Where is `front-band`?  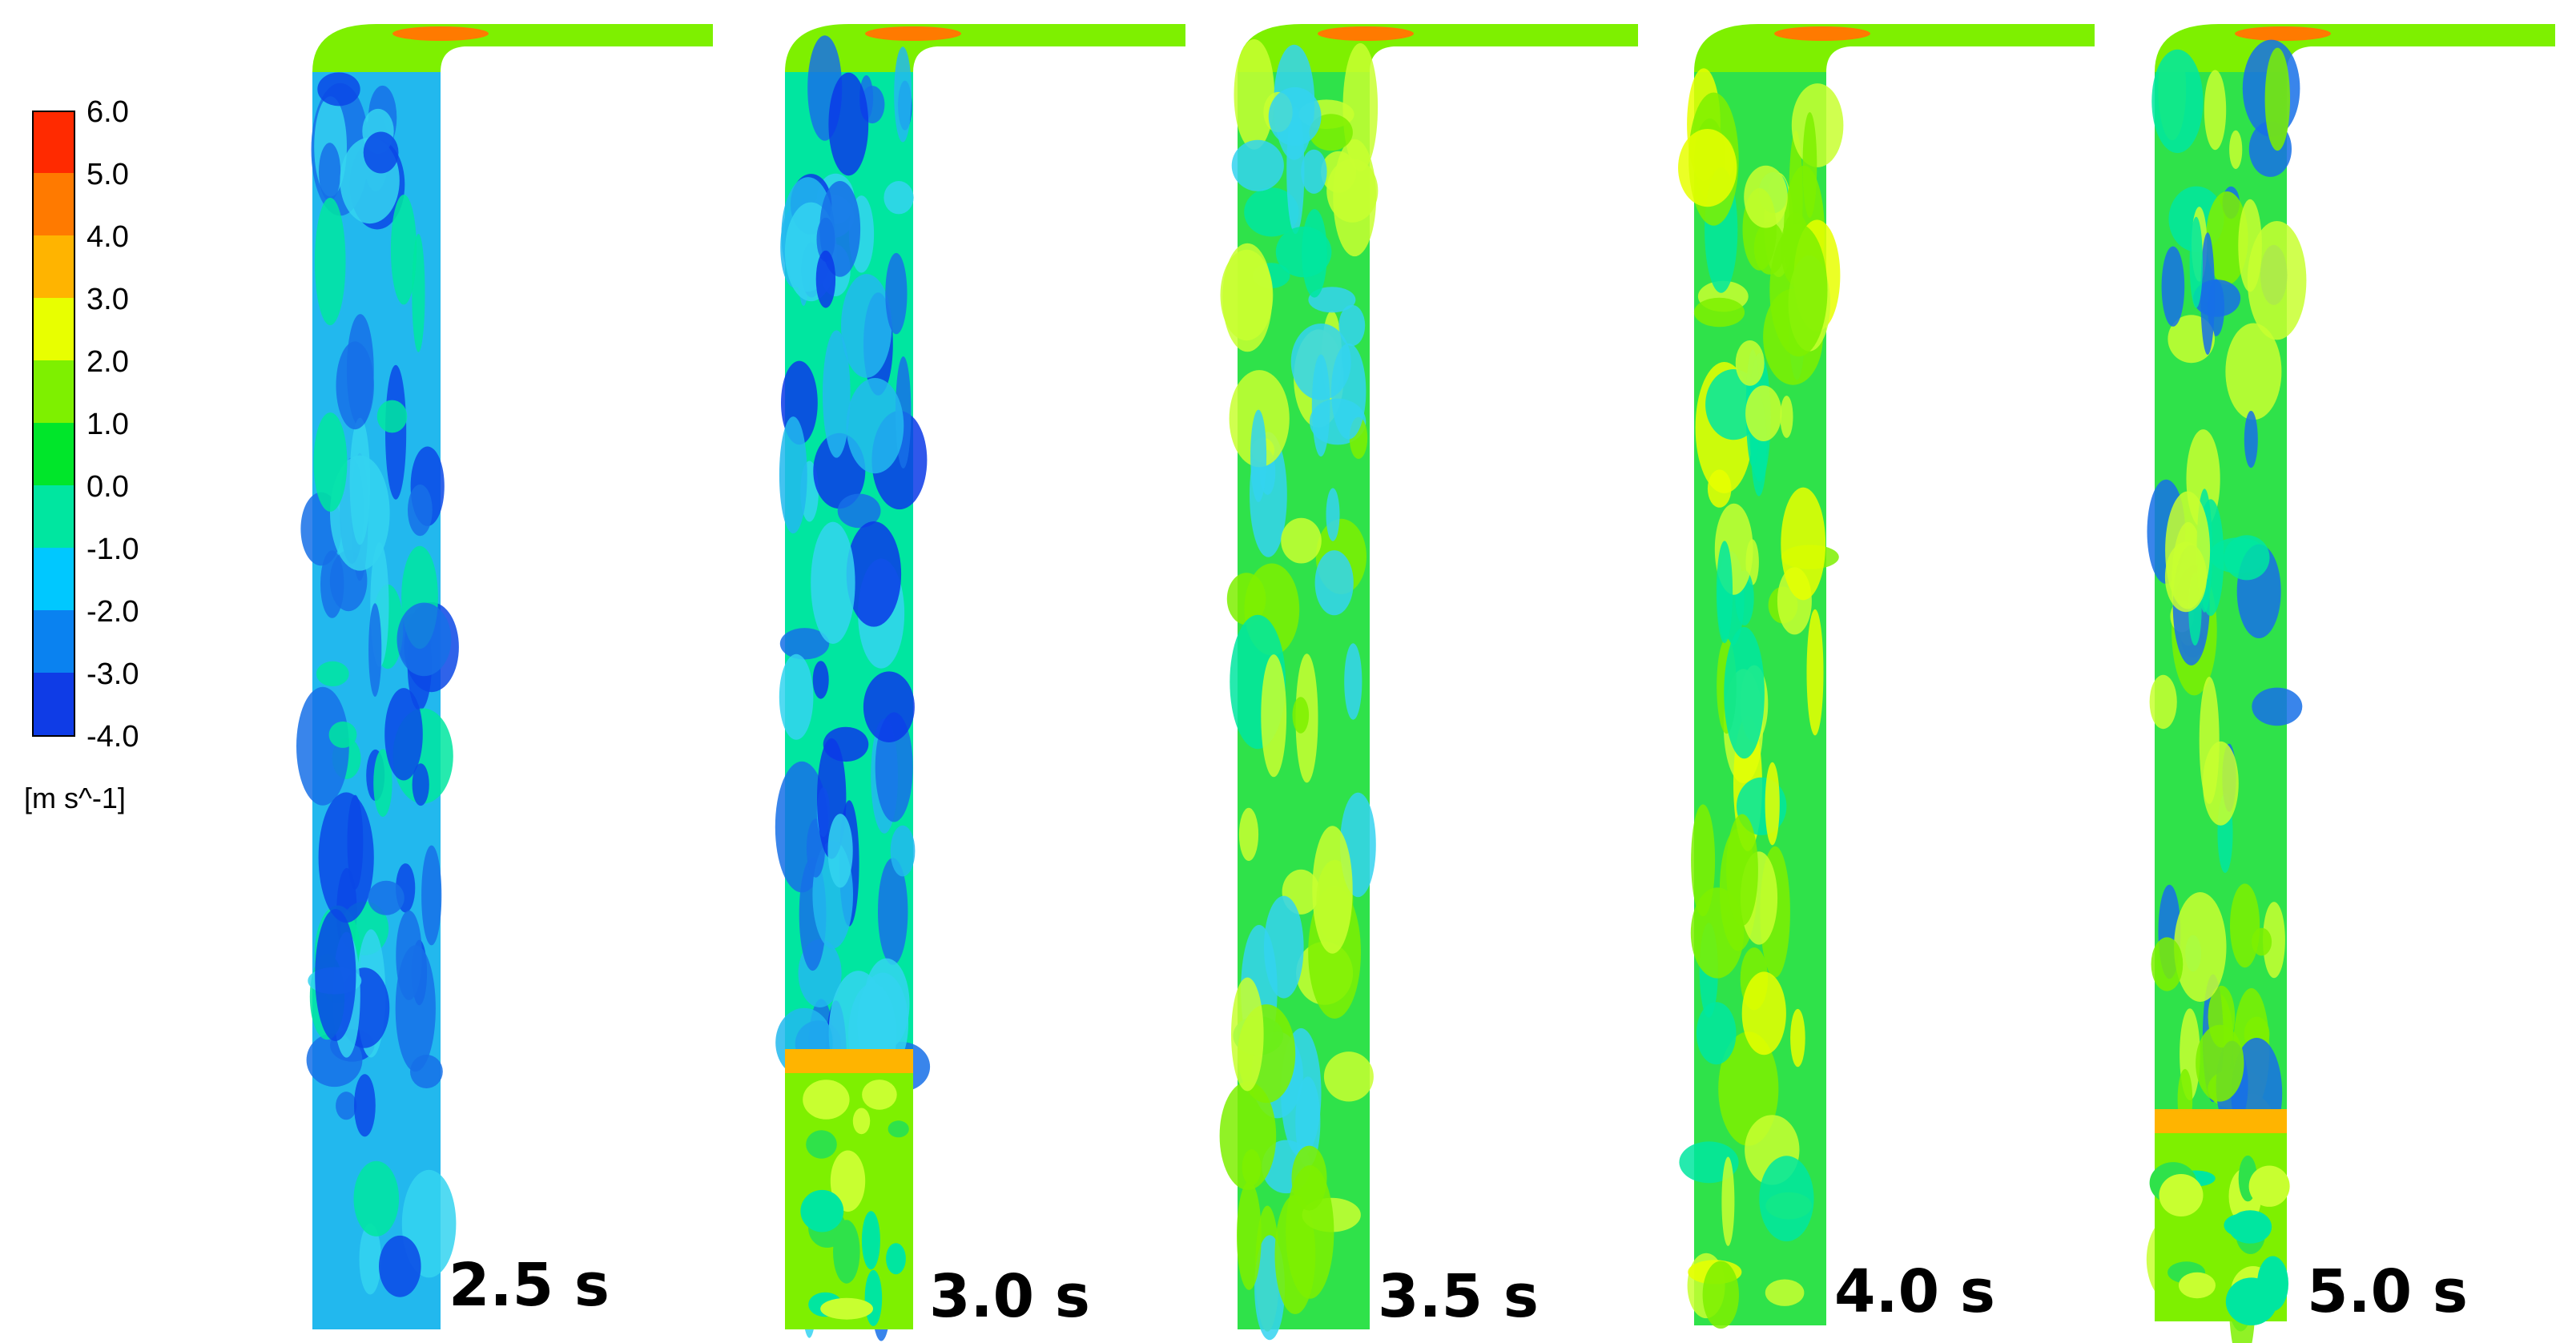 front-band is located at coordinates (2221, 1121).